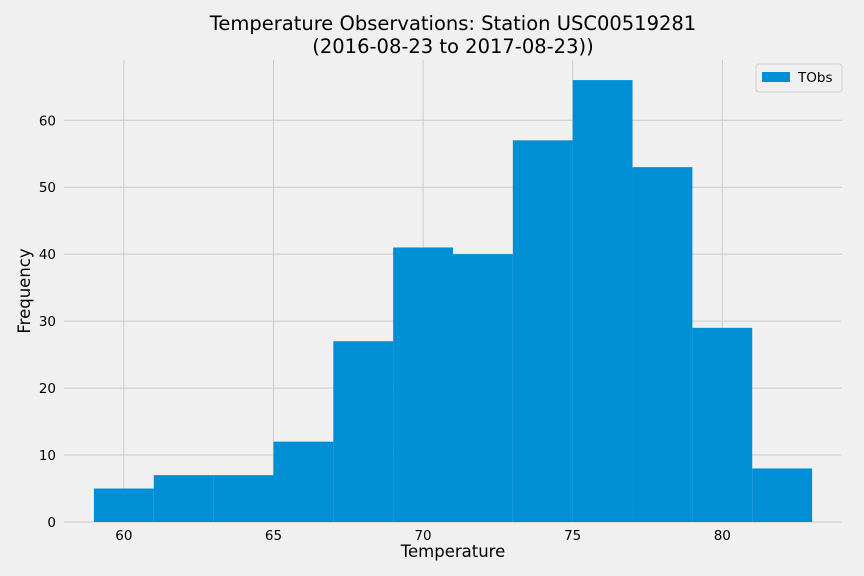 The height and width of the screenshot is (576, 864). What do you see at coordinates (47, 255) in the screenshot?
I see `y-tick-label: 40` at bounding box center [47, 255].